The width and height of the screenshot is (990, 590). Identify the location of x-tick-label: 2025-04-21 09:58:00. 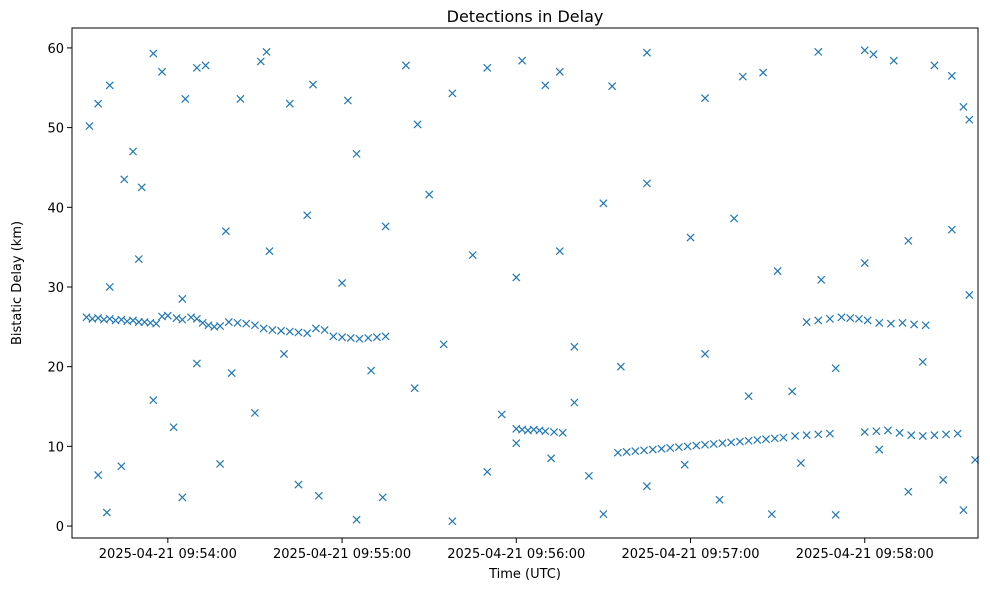
(865, 554).